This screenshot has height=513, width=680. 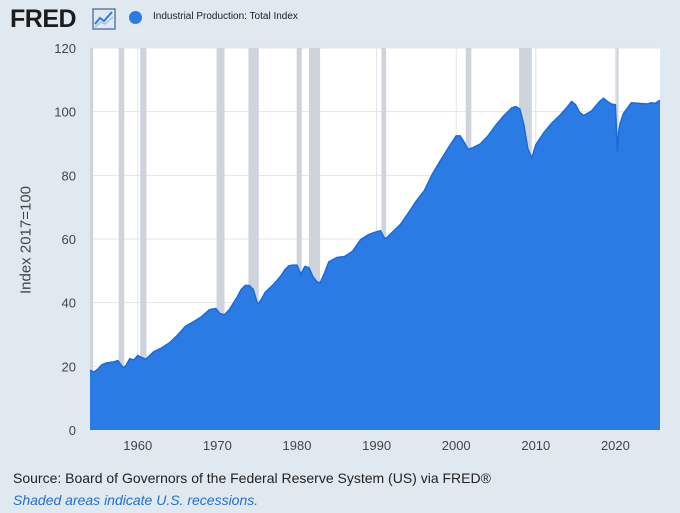 I want to click on x-tick-label: 1970, so click(x=217, y=445).